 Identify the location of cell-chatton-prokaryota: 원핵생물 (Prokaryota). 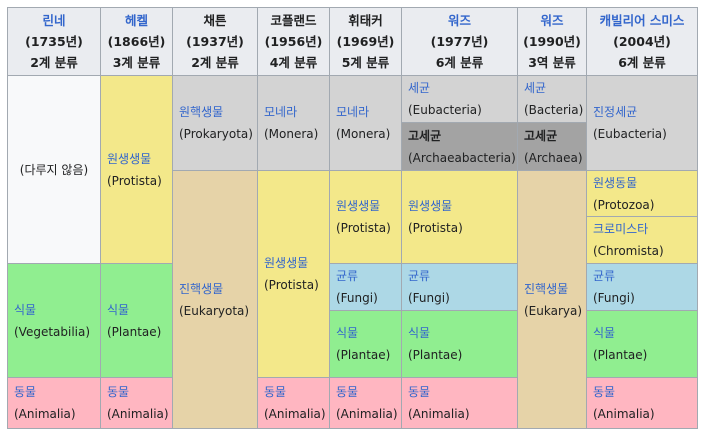
(215, 123).